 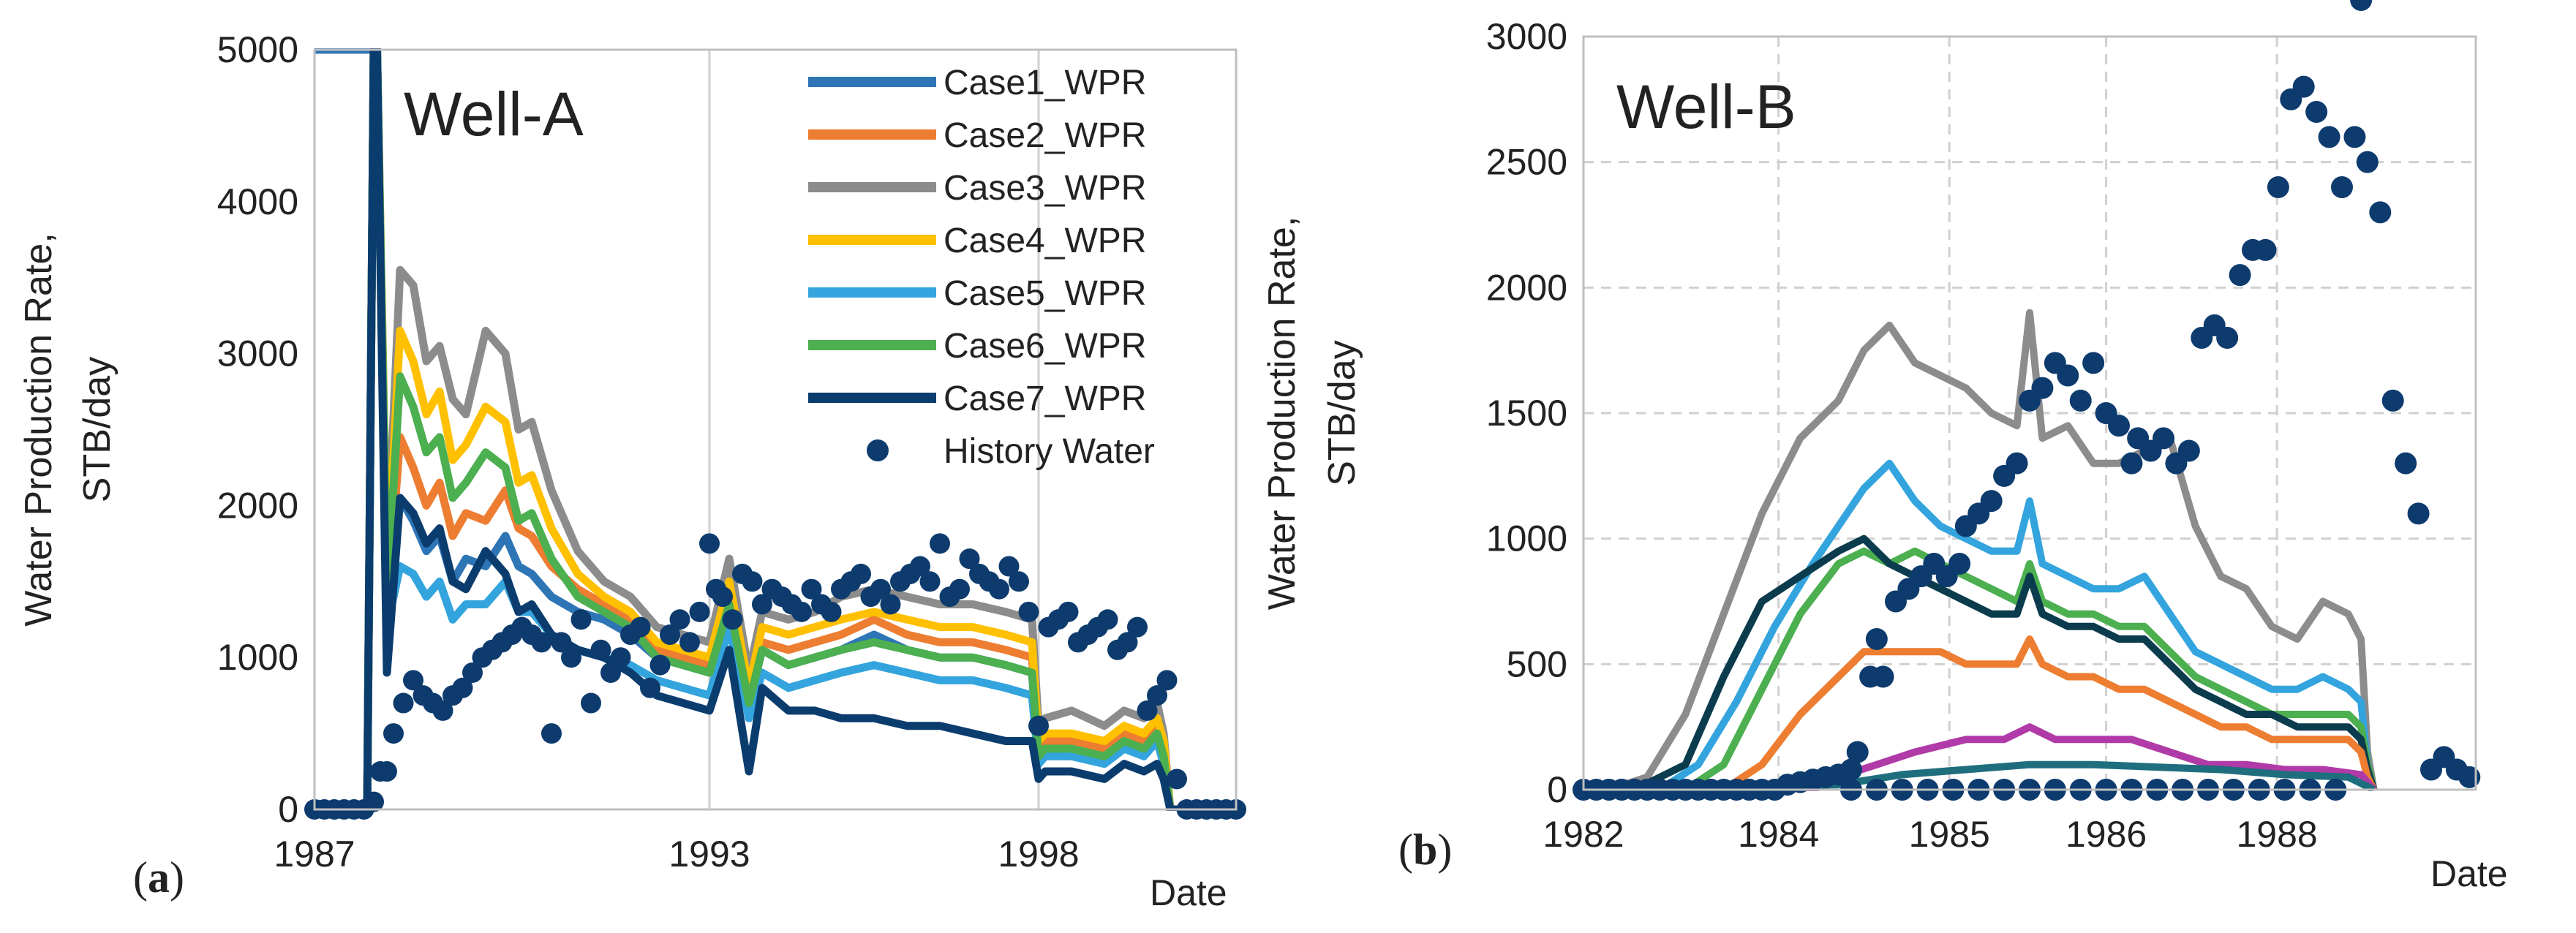 What do you see at coordinates (1038, 854) in the screenshot?
I see `a-x-tick-label: 1998` at bounding box center [1038, 854].